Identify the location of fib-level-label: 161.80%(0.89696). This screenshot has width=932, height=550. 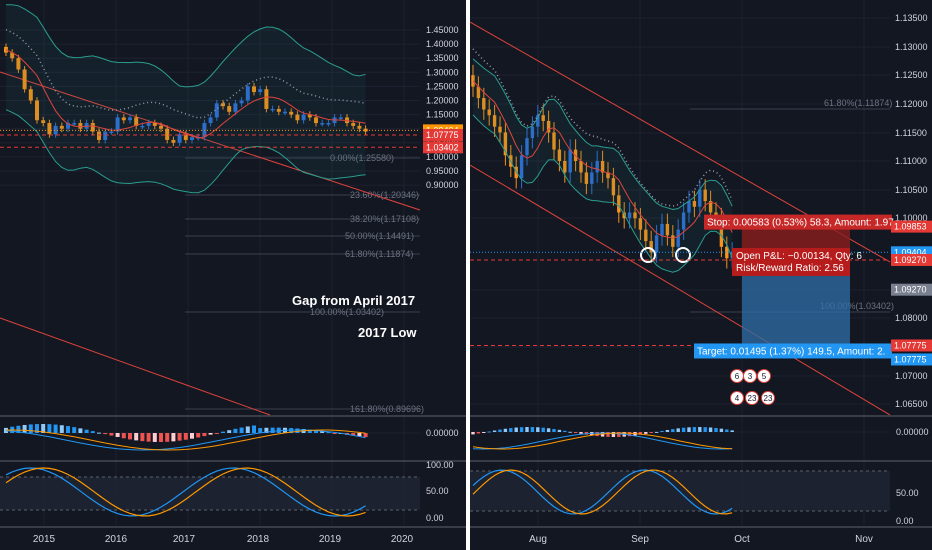
(387, 409).